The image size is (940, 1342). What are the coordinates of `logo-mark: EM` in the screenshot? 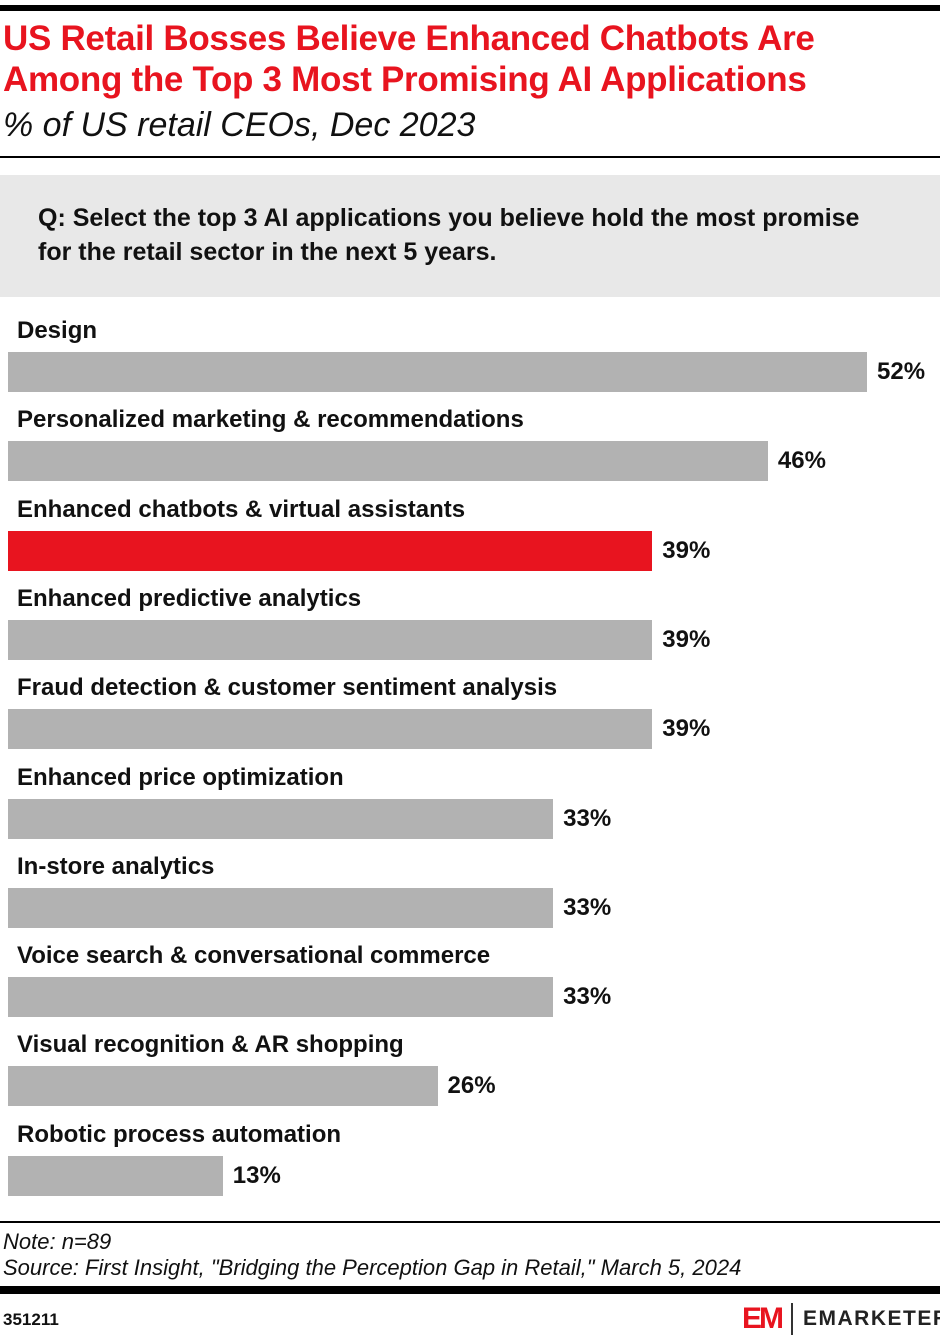 It's located at (763, 1318).